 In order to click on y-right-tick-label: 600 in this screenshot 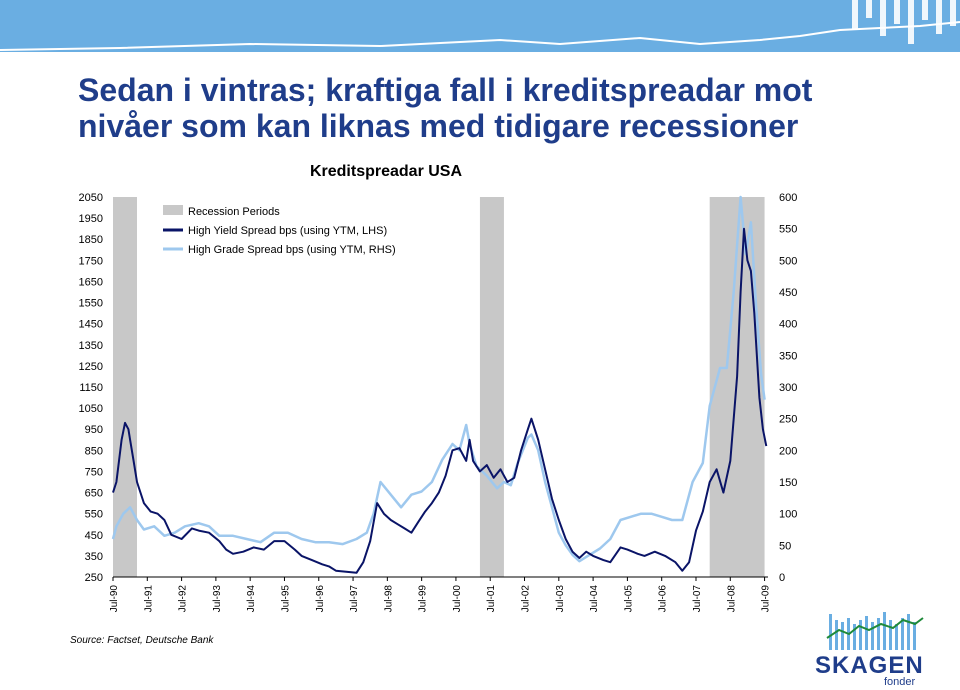, I will do `click(788, 198)`.